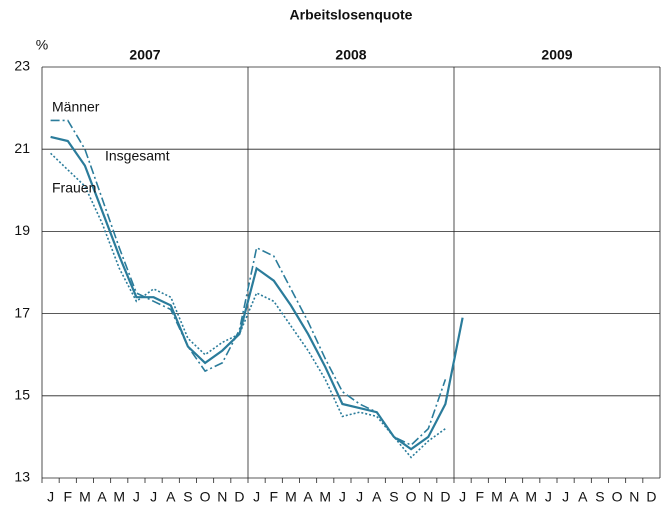 This screenshot has width=671, height=511. Describe the element at coordinates (22, 477) in the screenshot. I see `y-tick-label: 13` at that location.